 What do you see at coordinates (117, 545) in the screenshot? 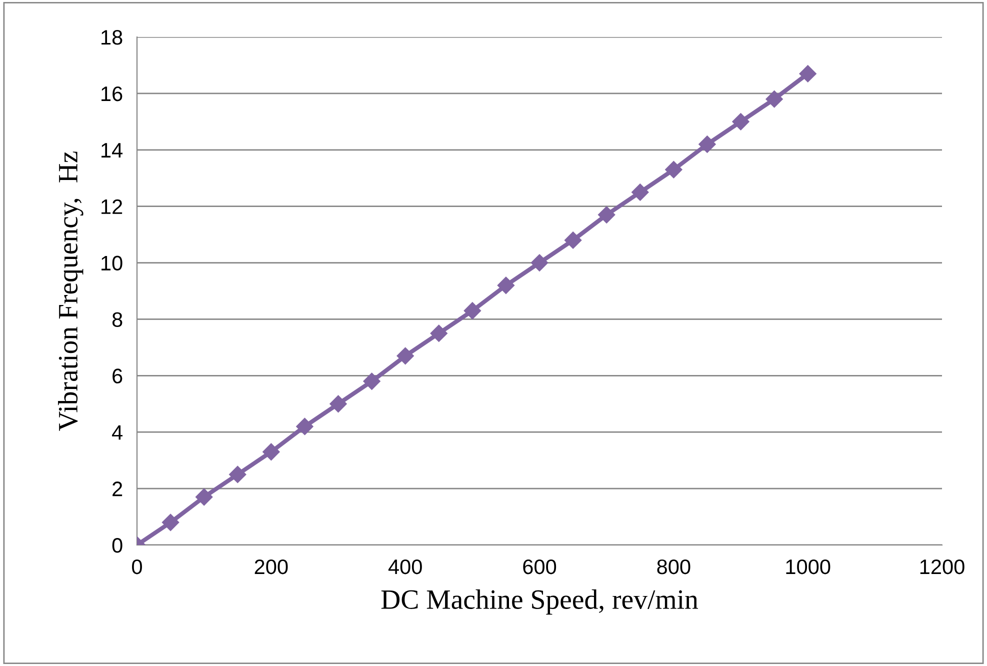
I see `y-tick-label: 0` at bounding box center [117, 545].